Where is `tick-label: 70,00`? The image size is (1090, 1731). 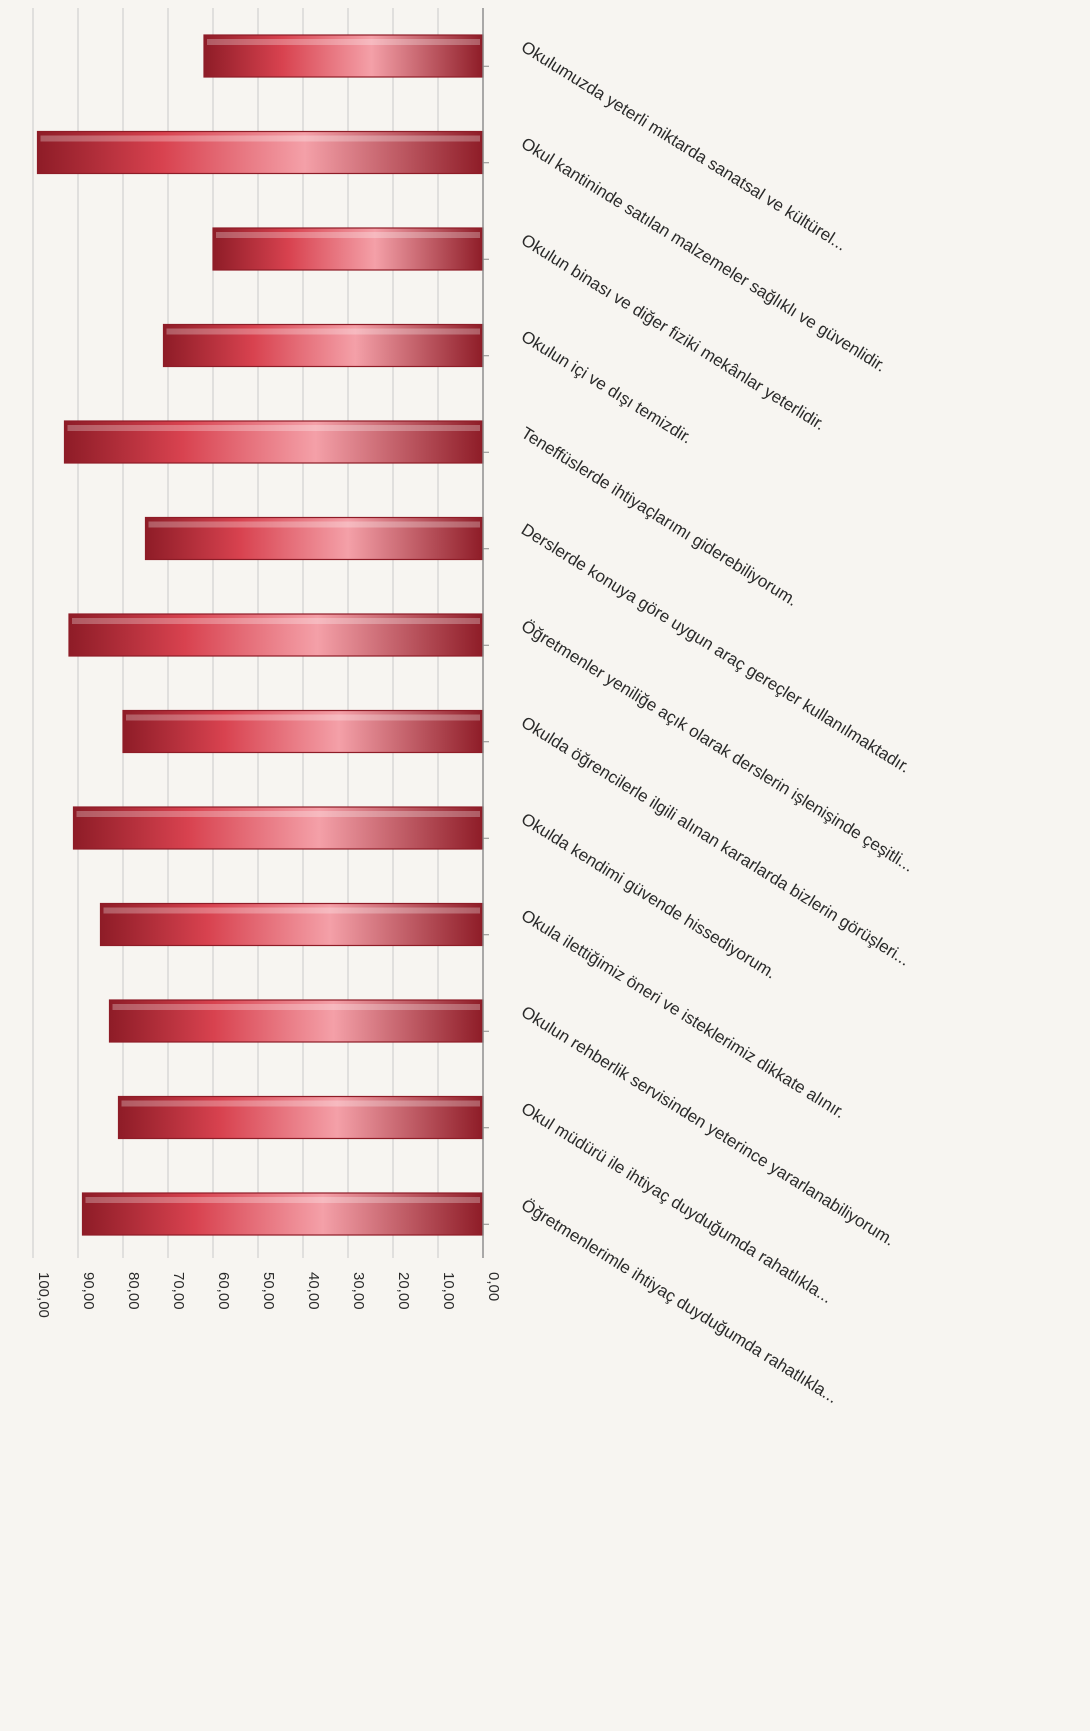
tick-label: 70,00 is located at coordinates (178, 1291).